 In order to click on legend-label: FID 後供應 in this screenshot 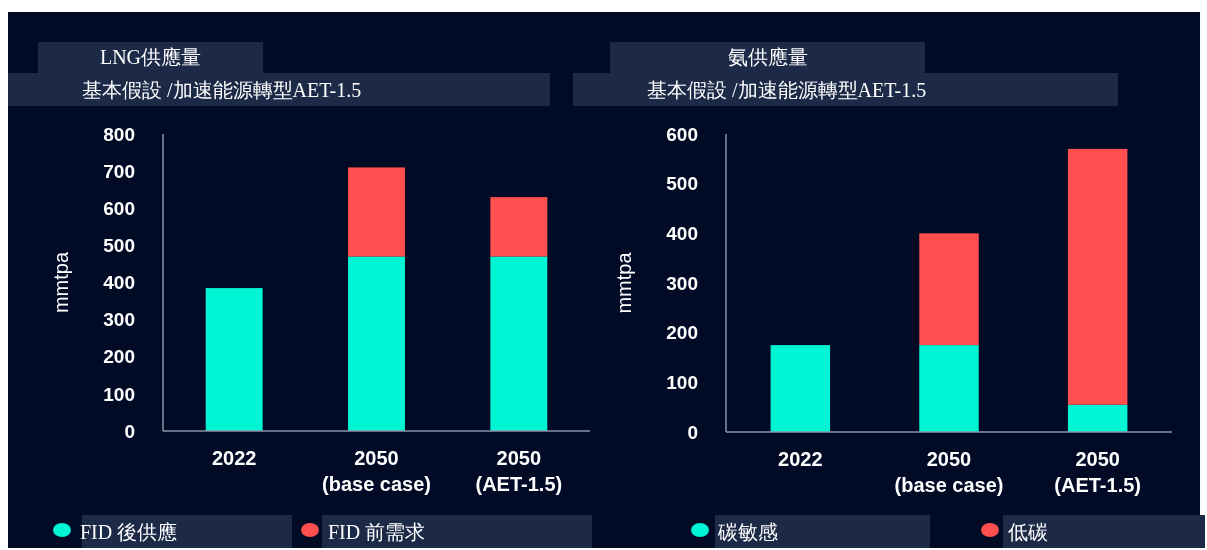, I will do `click(129, 532)`.